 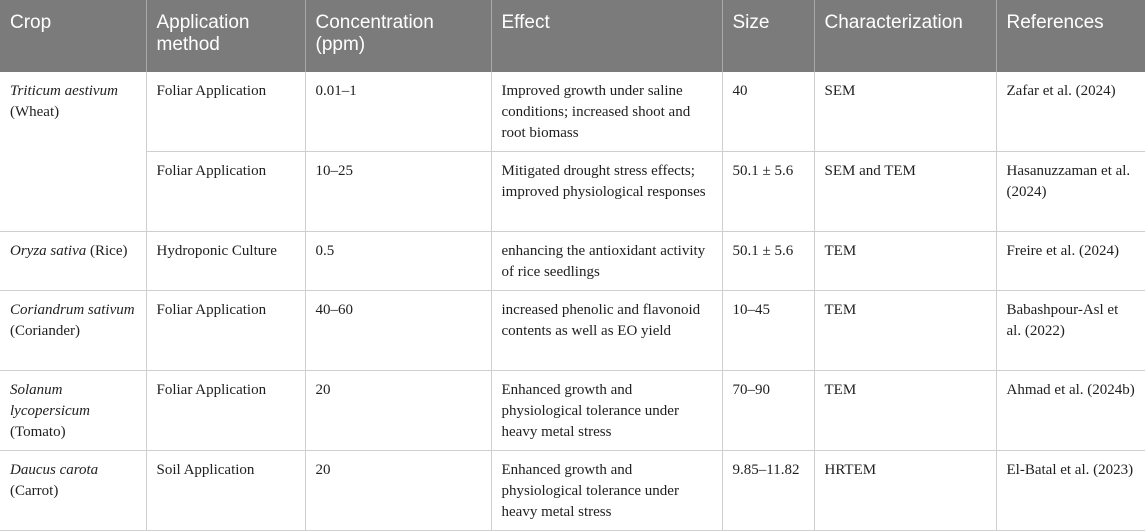 I want to click on cell-size: 10–45, so click(x=768, y=330).